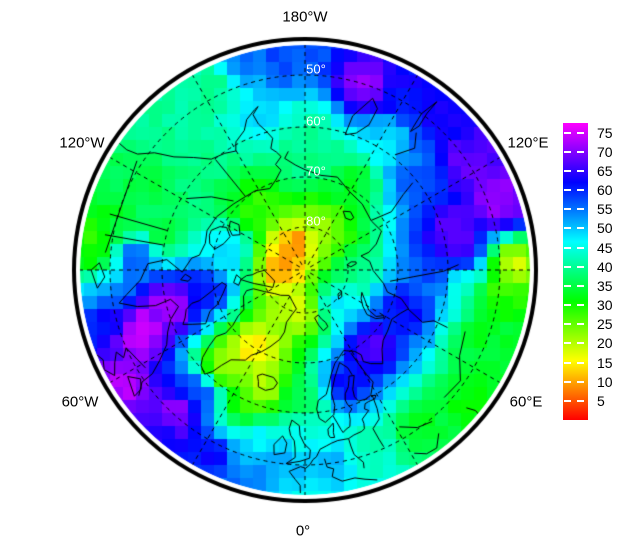 This screenshot has width=625, height=552. Describe the element at coordinates (605, 362) in the screenshot. I see `colorbar-tick-label: 15` at that location.